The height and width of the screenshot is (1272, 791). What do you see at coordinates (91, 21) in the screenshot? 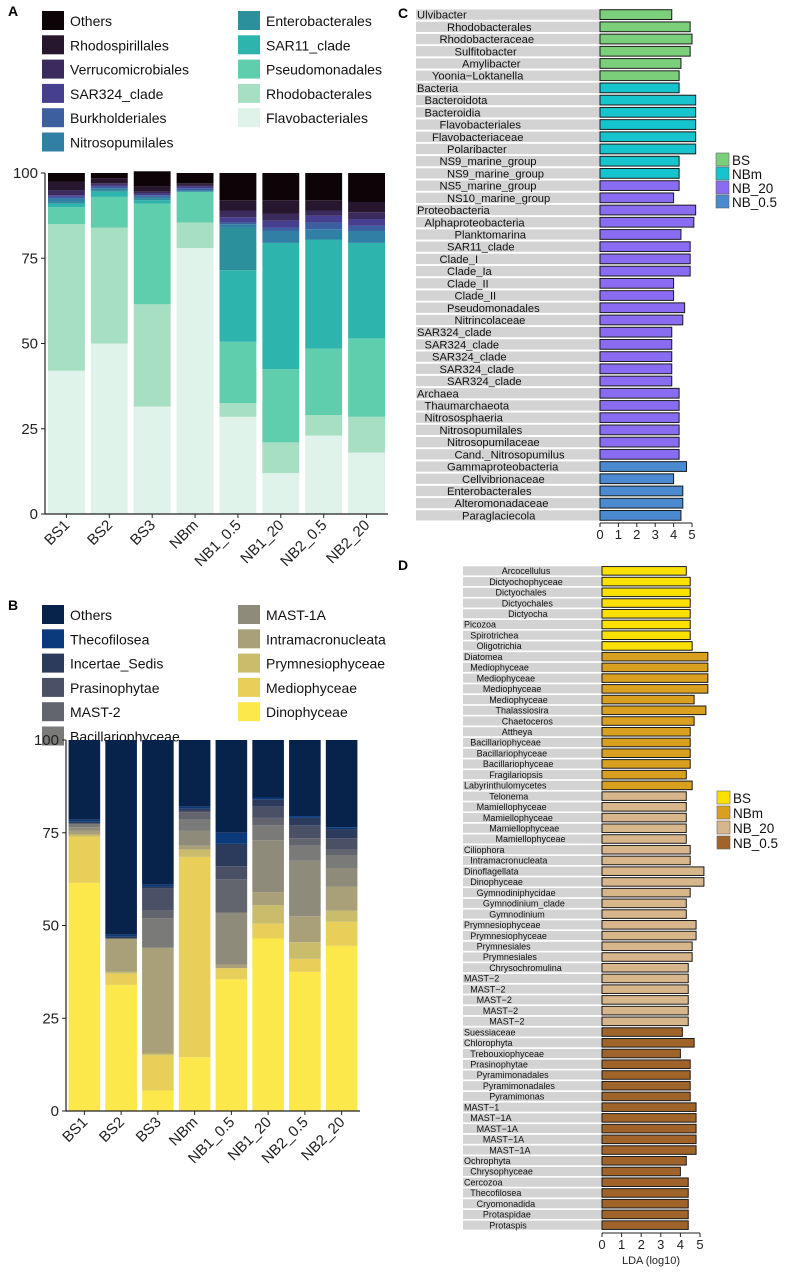
I see `panel-a-legend-label-others: Others` at bounding box center [91, 21].